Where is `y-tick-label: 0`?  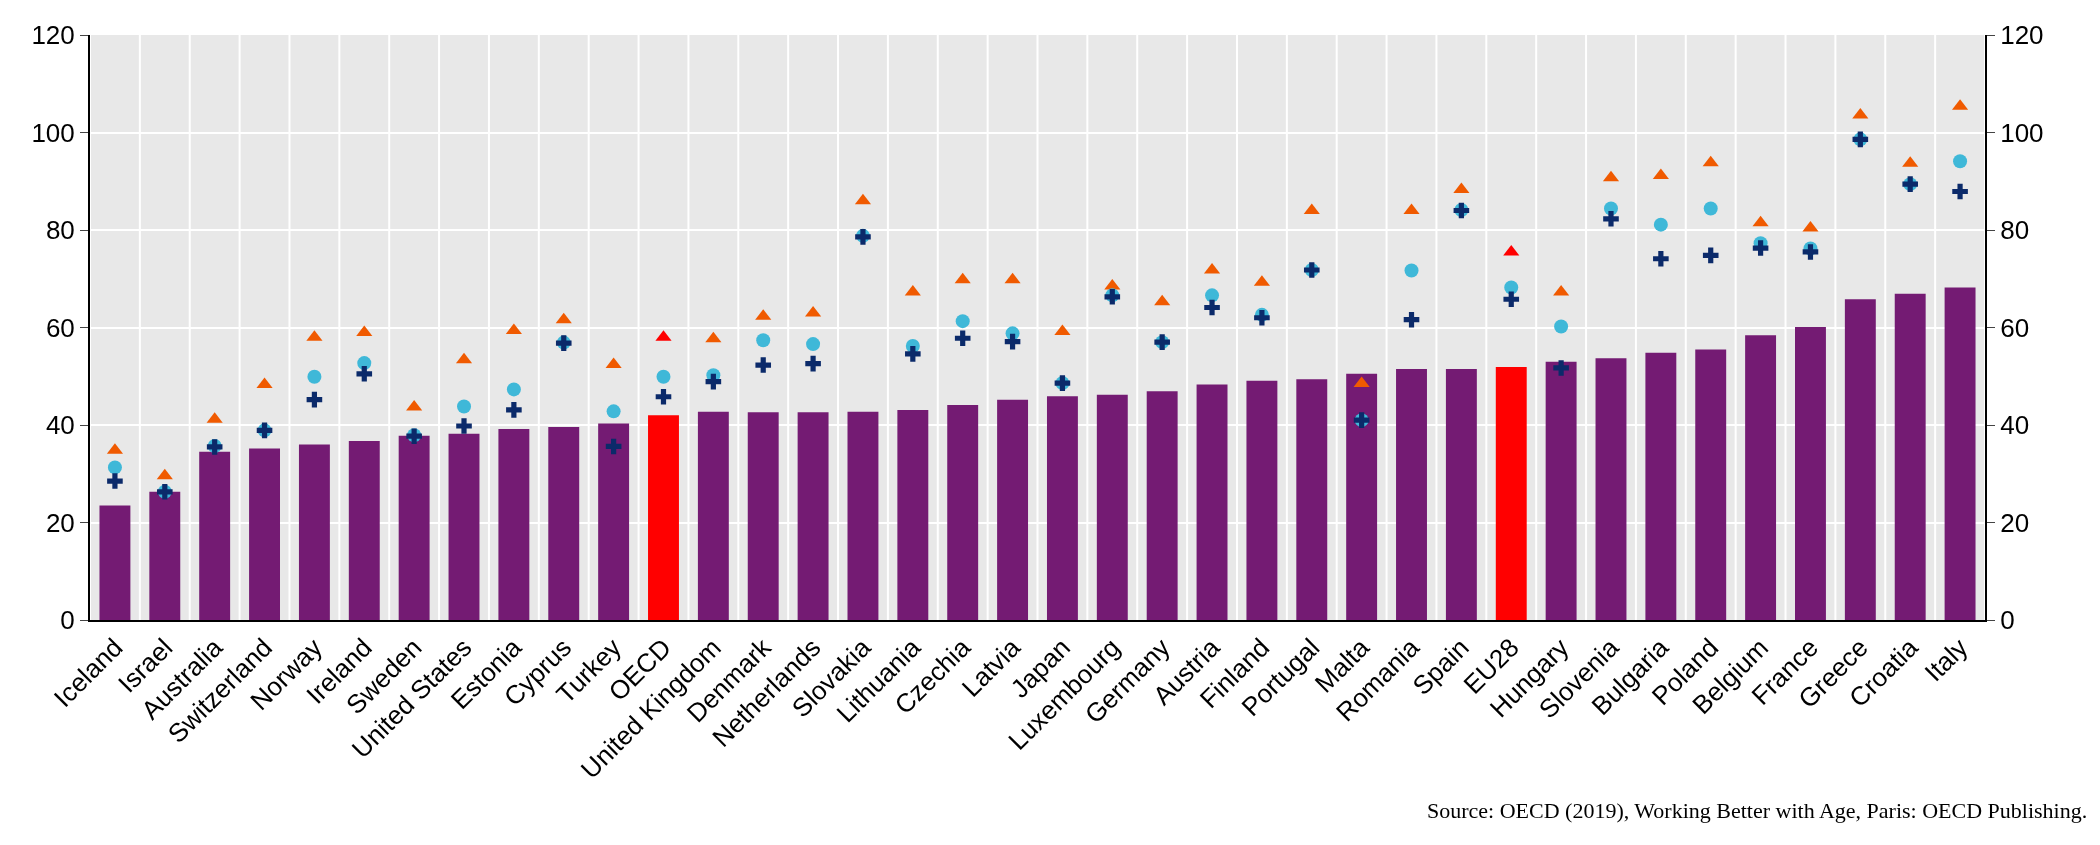 y-tick-label: 0 is located at coordinates (67, 620).